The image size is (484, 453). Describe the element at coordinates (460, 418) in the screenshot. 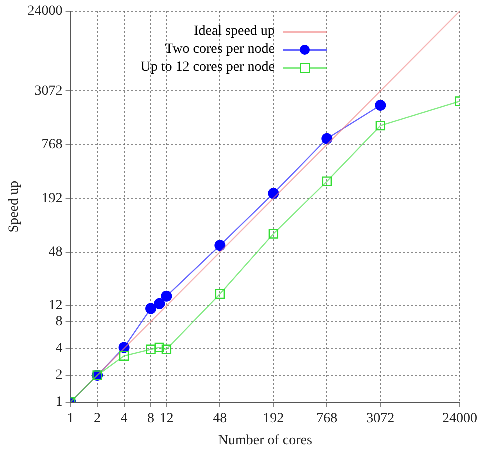

I see `x-tick-label: 24000` at that location.